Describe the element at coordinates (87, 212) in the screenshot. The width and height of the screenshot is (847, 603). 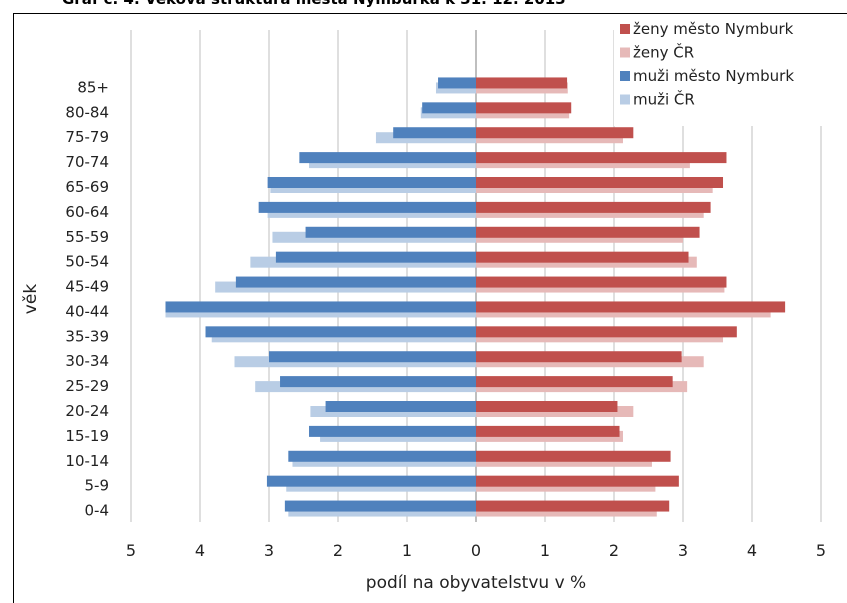
I see `y-tick-label: 60-64` at that location.